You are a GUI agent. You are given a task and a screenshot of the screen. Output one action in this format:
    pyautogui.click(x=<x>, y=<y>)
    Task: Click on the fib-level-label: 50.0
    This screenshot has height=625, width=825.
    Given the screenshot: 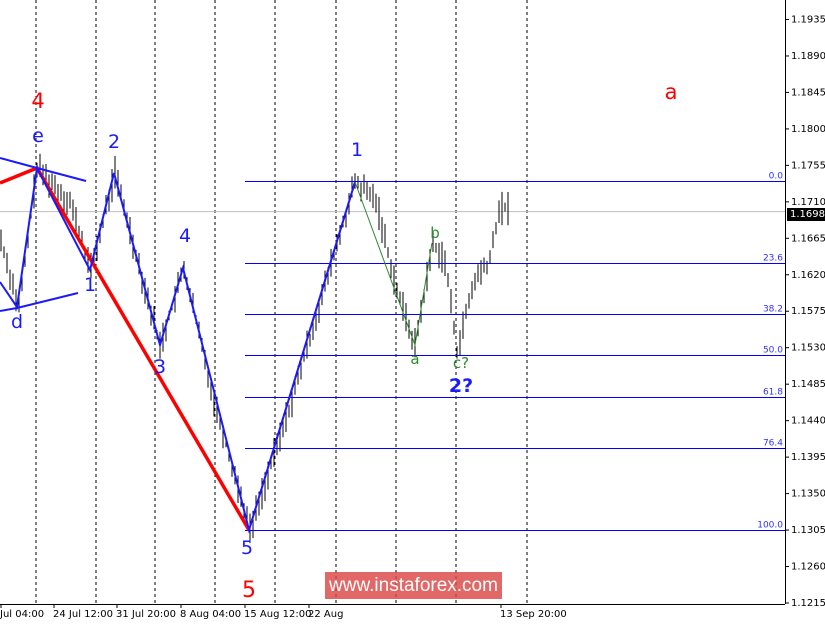 What is the action you would take?
    pyautogui.click(x=773, y=351)
    